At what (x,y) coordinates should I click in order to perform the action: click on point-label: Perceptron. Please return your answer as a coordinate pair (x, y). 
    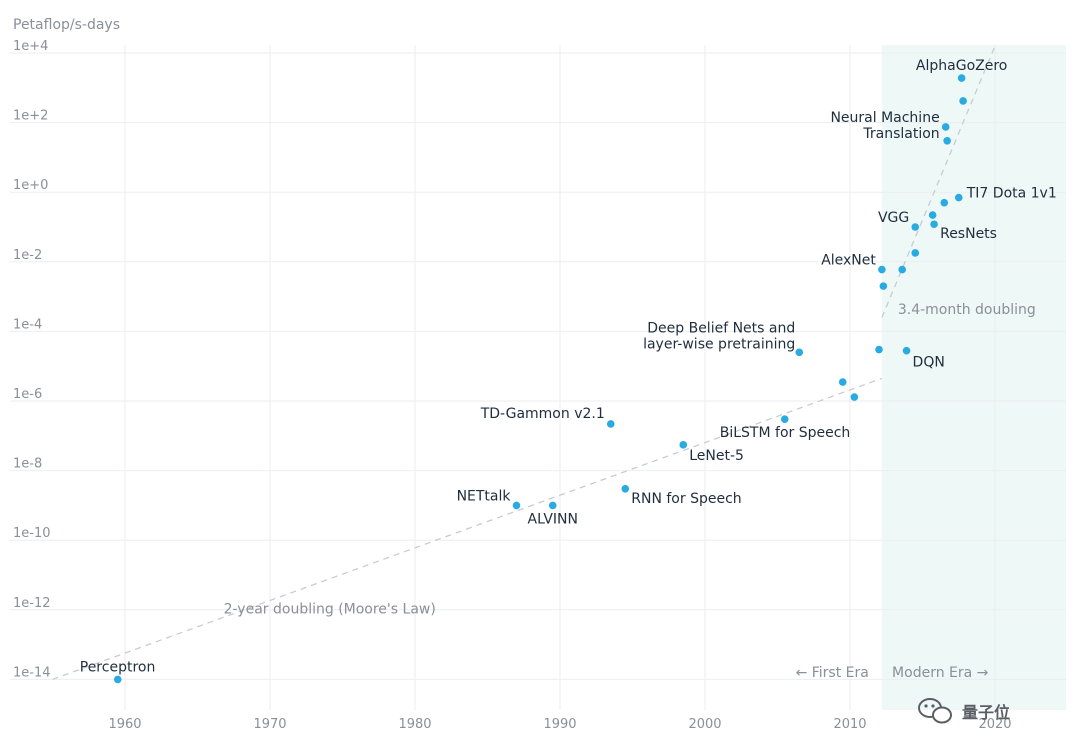
    Looking at the image, I should click on (118, 667).